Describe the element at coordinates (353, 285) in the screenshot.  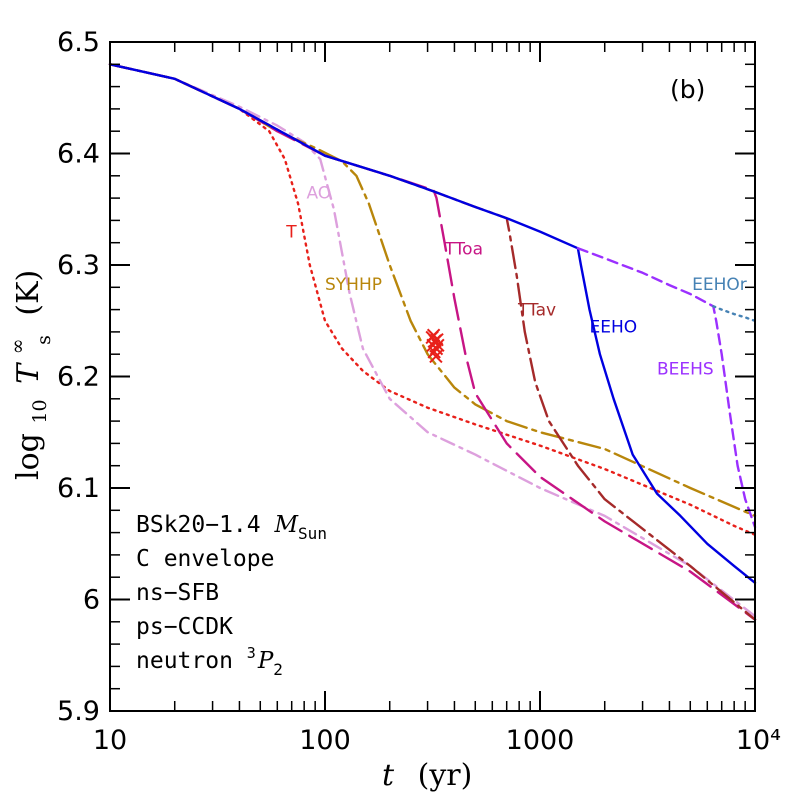
I see `curve-label-syhhp: SYHHP` at that location.